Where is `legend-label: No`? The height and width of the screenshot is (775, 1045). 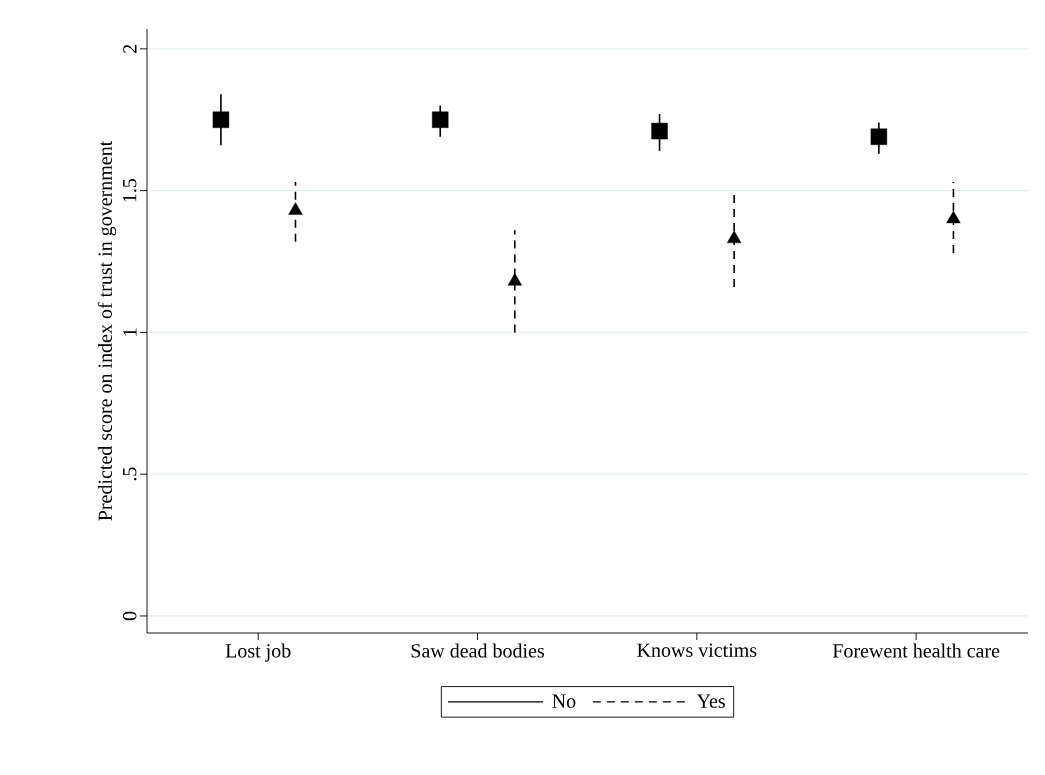 legend-label: No is located at coordinates (564, 701).